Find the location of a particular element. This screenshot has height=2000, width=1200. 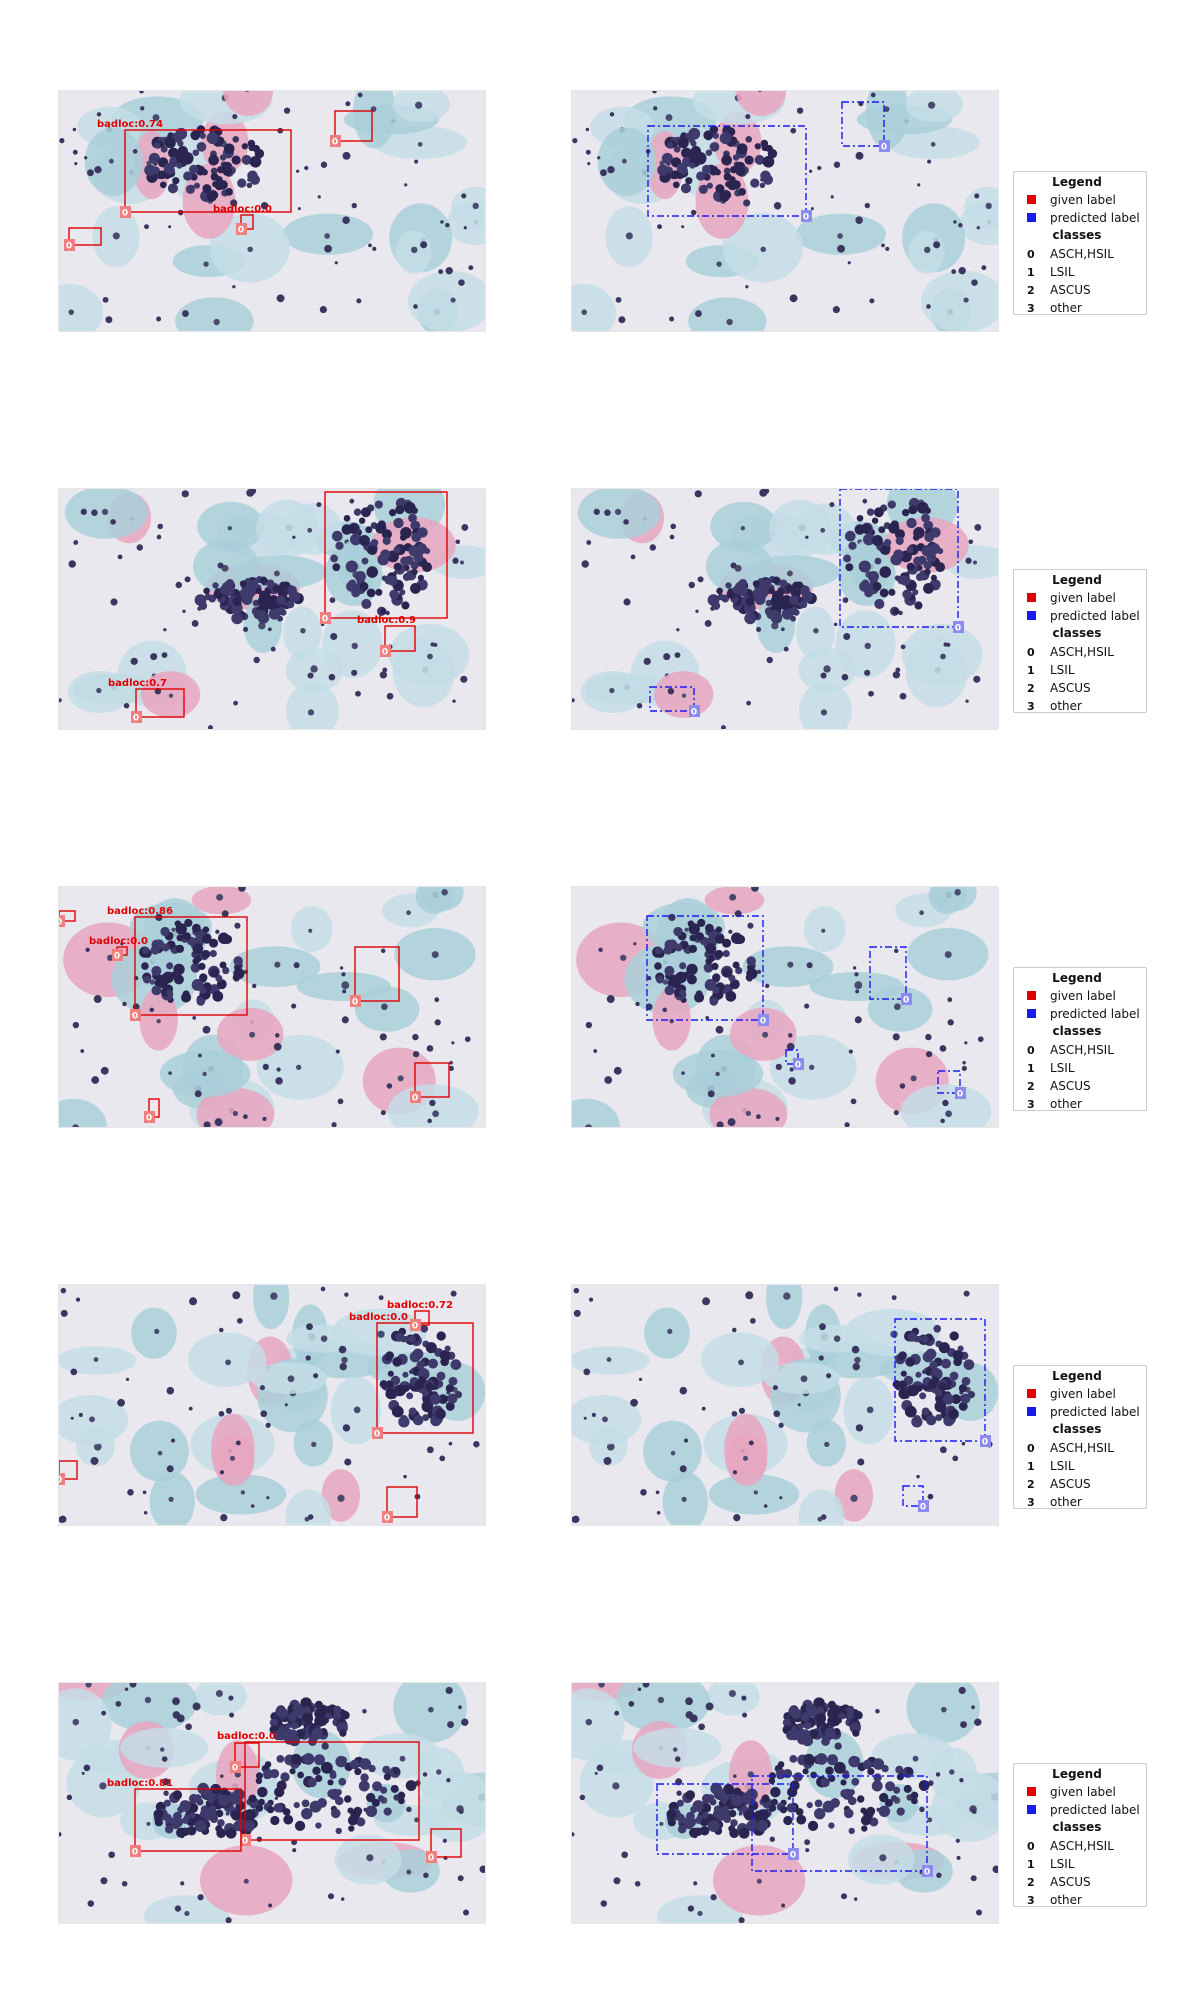

cytology-image-5: 0 badloc:0.0 0 badloc:0.81 0 0 is located at coordinates (272, 1803).